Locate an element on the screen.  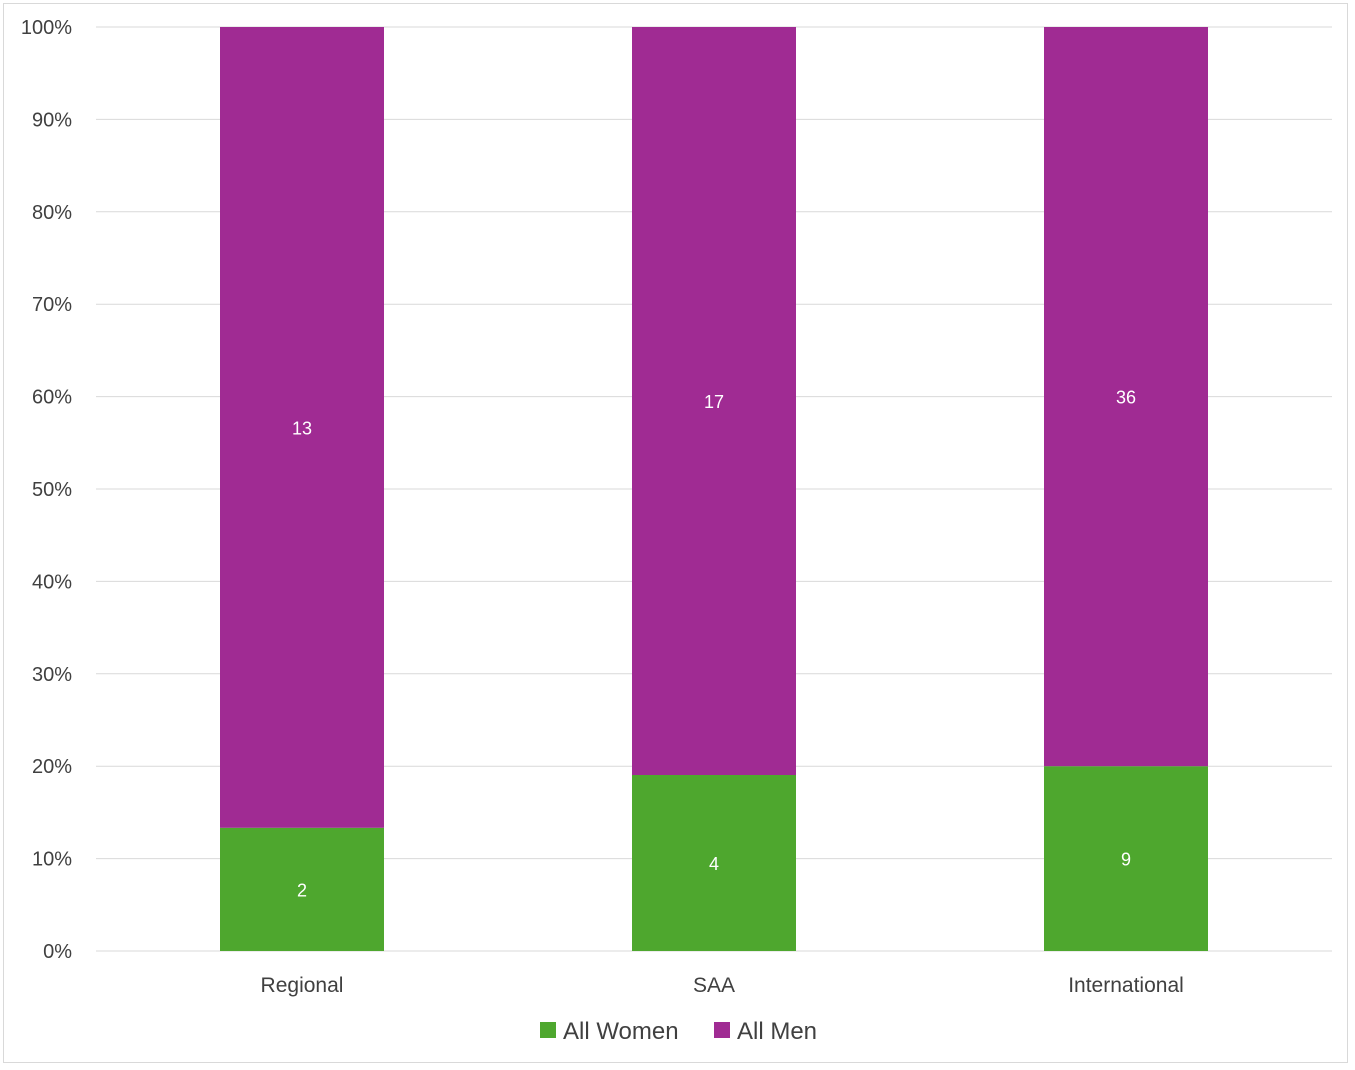
bar-segment-all-men-regional is located at coordinates (302, 427).